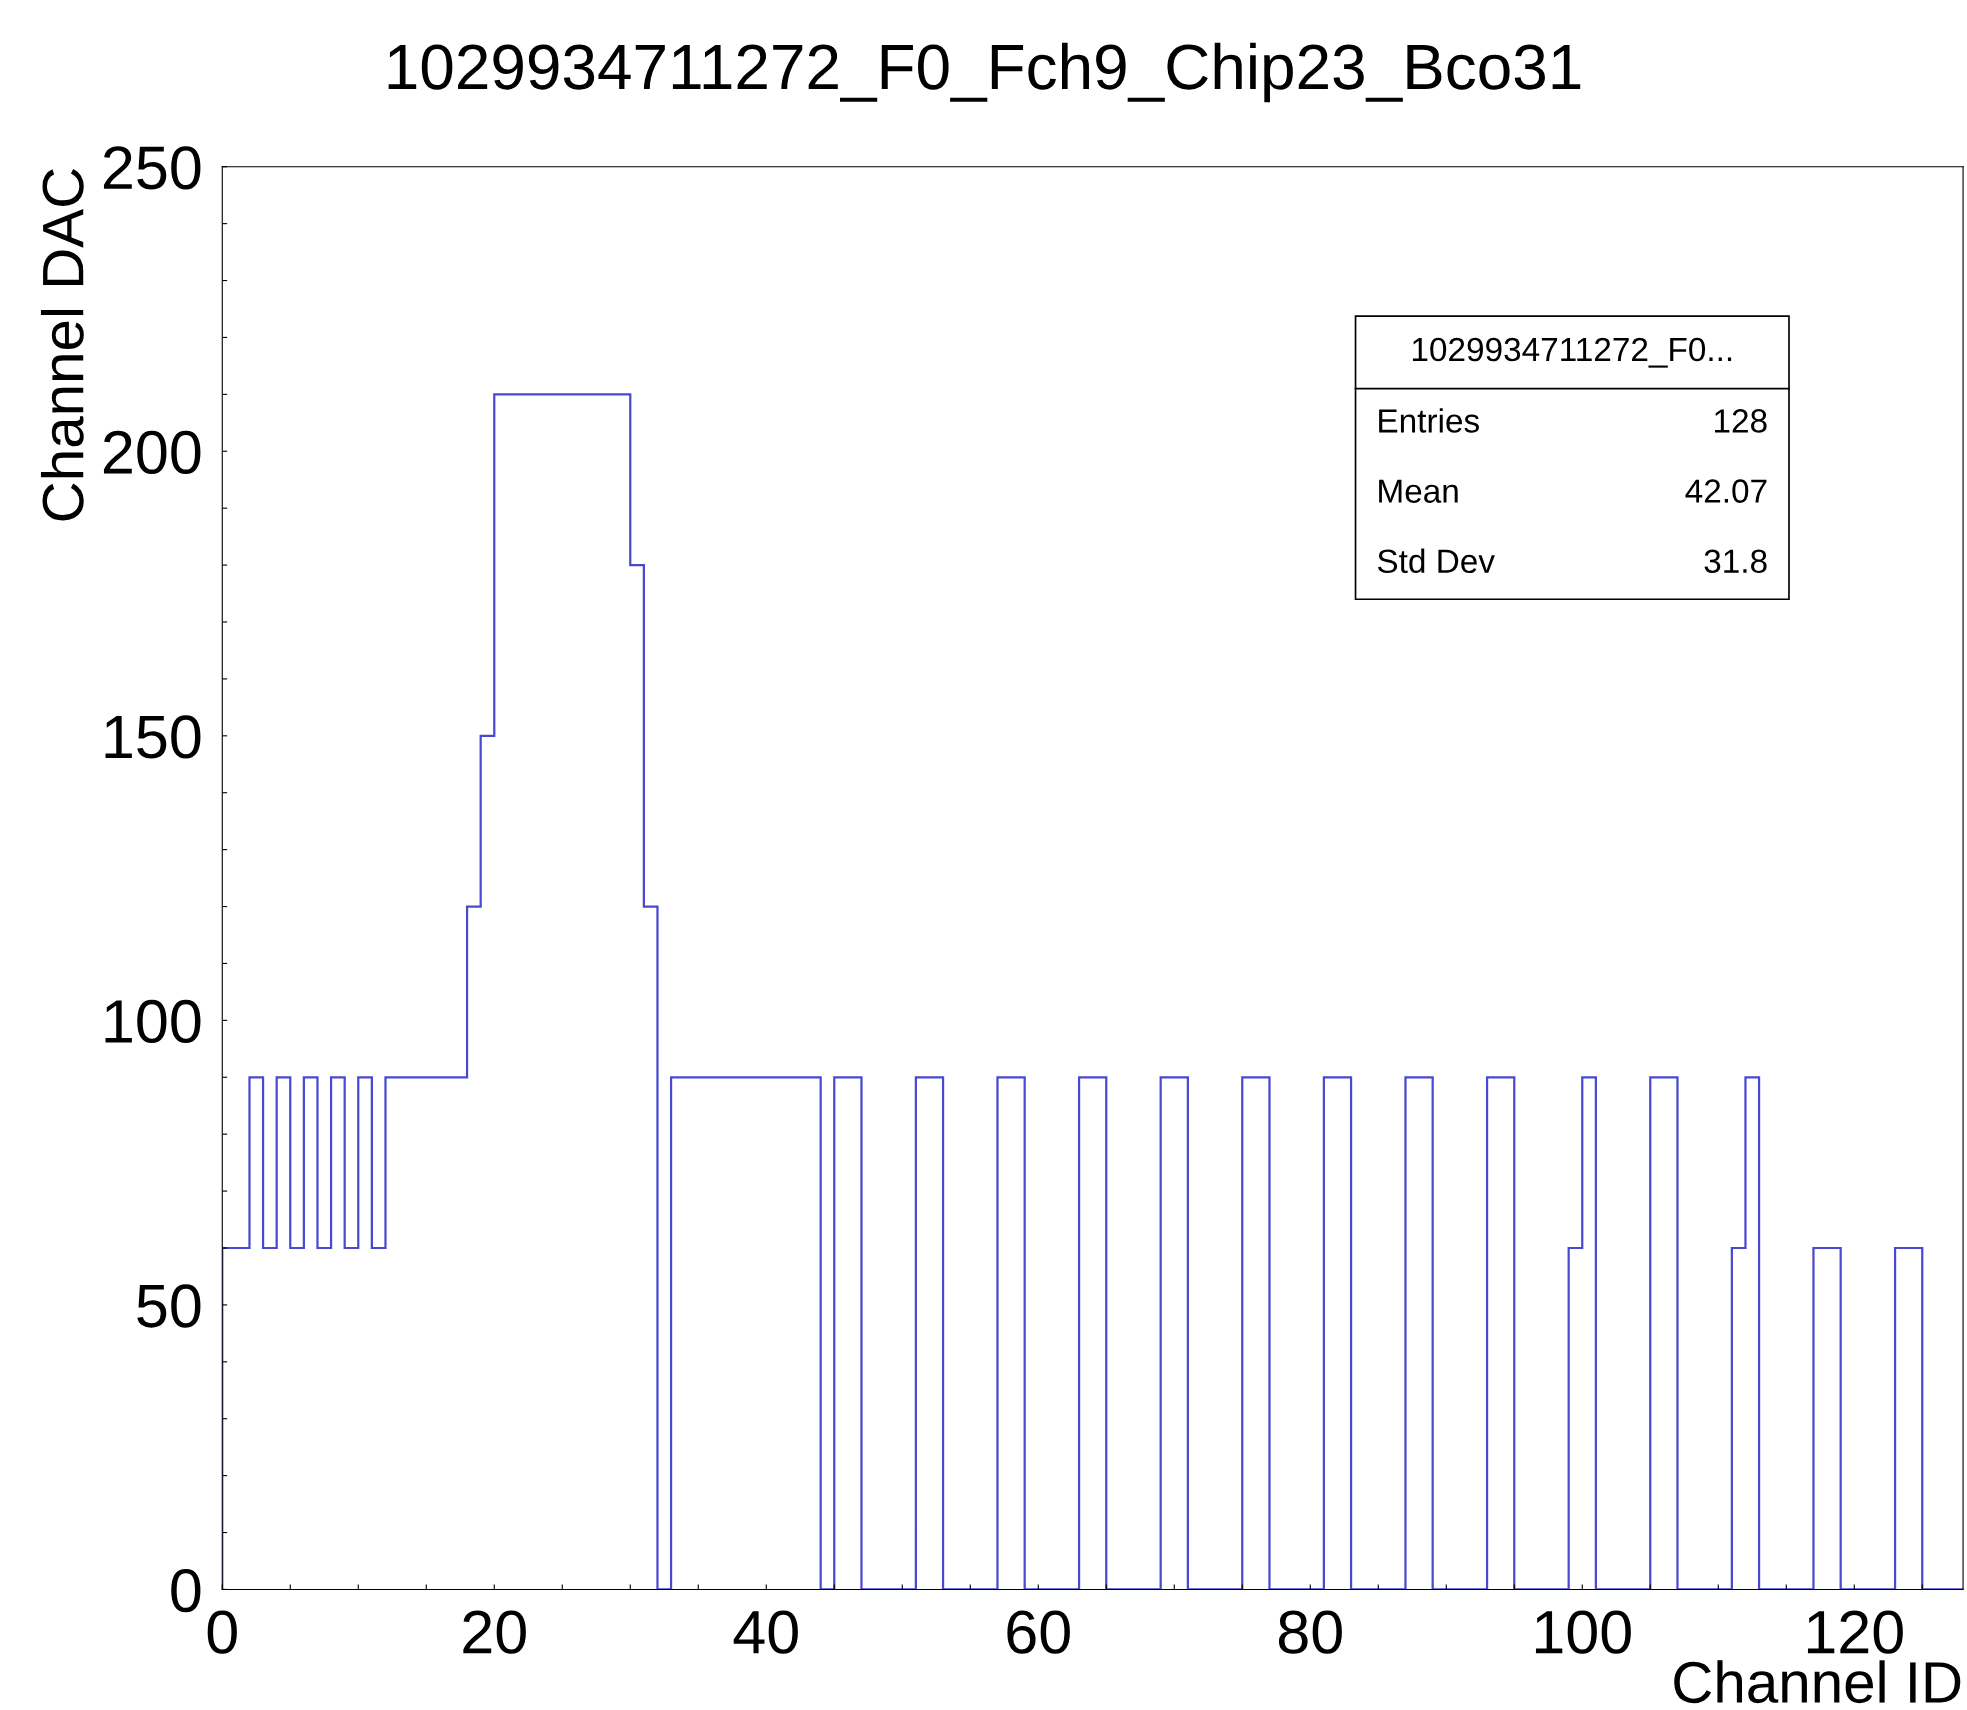 Image resolution: width=1967 pixels, height=1710 pixels. What do you see at coordinates (1429, 420) in the screenshot?
I see `annotation: Entries` at bounding box center [1429, 420].